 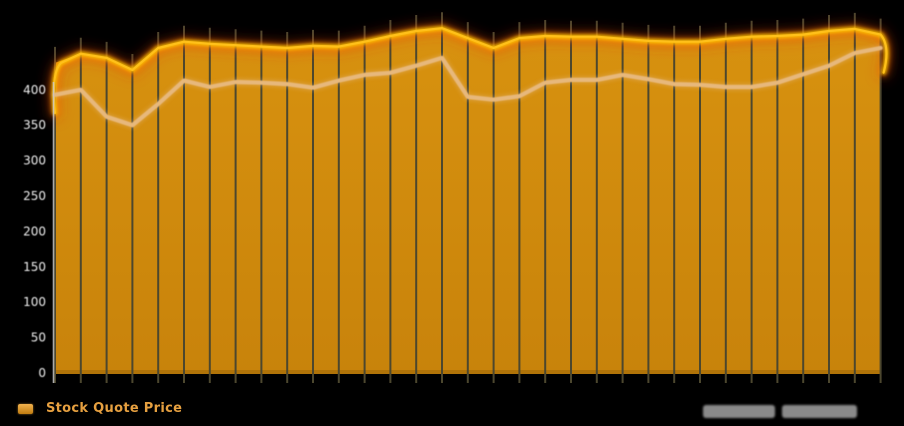 I want to click on y-axis-label: 200, so click(x=34, y=231).